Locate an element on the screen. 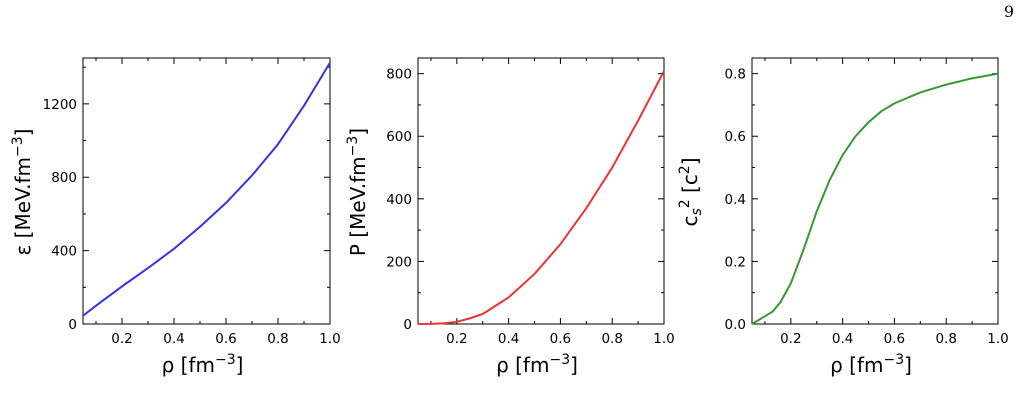 The image size is (1024, 404). y-axis-label: ε [MeV.fm−3] is located at coordinates (22, 192).